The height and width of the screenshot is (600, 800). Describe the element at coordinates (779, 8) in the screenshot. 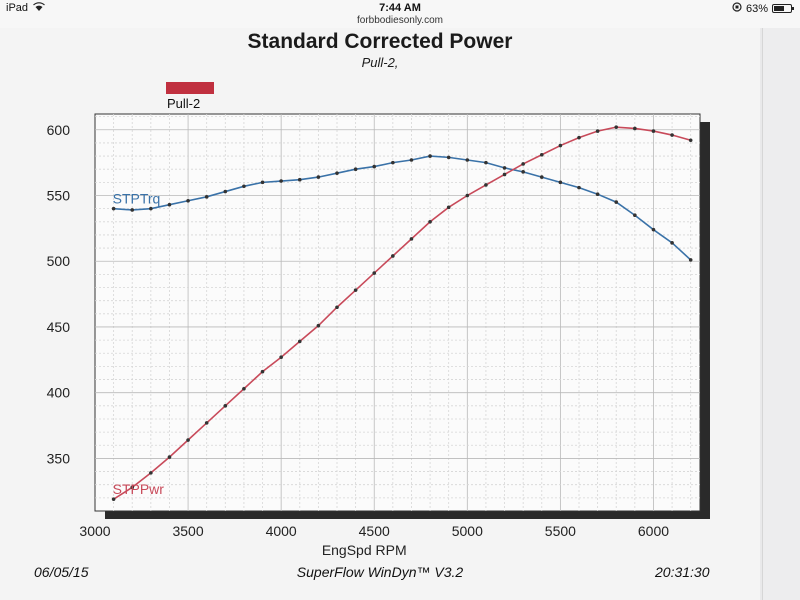

I see `battery-fill` at that location.